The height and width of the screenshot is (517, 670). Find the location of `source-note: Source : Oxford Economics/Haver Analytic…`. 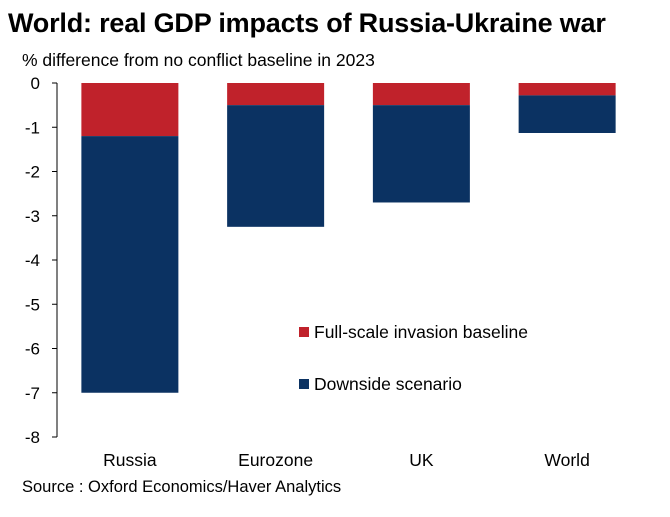

source-note: Source : Oxford Economics/Haver Analytic… is located at coordinates (182, 487).